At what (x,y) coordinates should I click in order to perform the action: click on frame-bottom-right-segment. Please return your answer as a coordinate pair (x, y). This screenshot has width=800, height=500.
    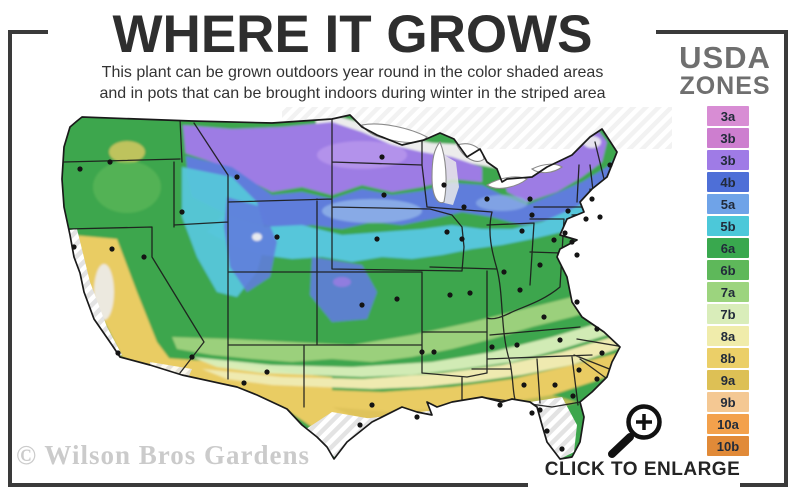
    Looking at the image, I should click on (764, 485).